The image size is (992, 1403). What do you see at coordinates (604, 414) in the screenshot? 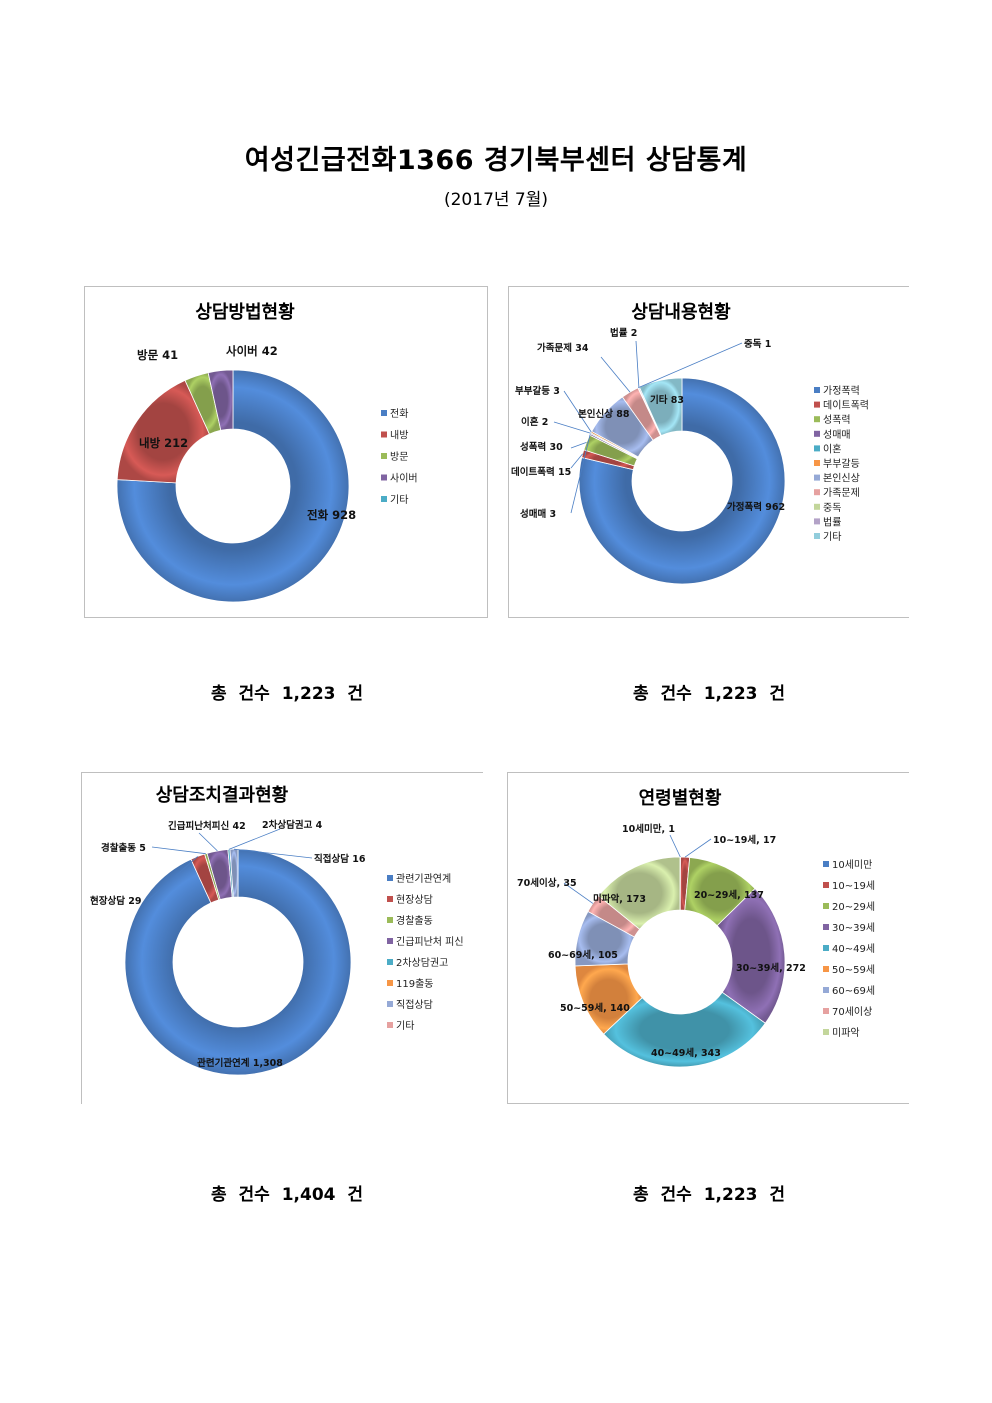
I see `data-label: 본인신상 88` at bounding box center [604, 414].